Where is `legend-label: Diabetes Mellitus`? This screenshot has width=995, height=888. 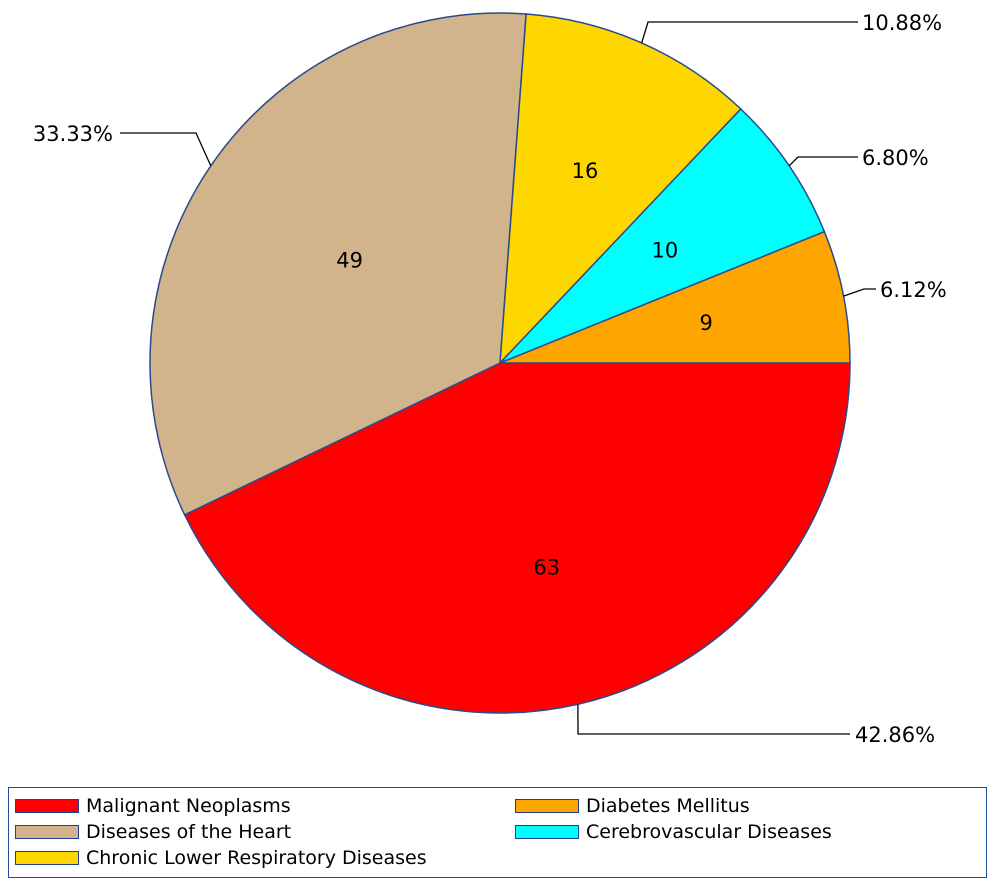 legend-label: Diabetes Mellitus is located at coordinates (668, 806).